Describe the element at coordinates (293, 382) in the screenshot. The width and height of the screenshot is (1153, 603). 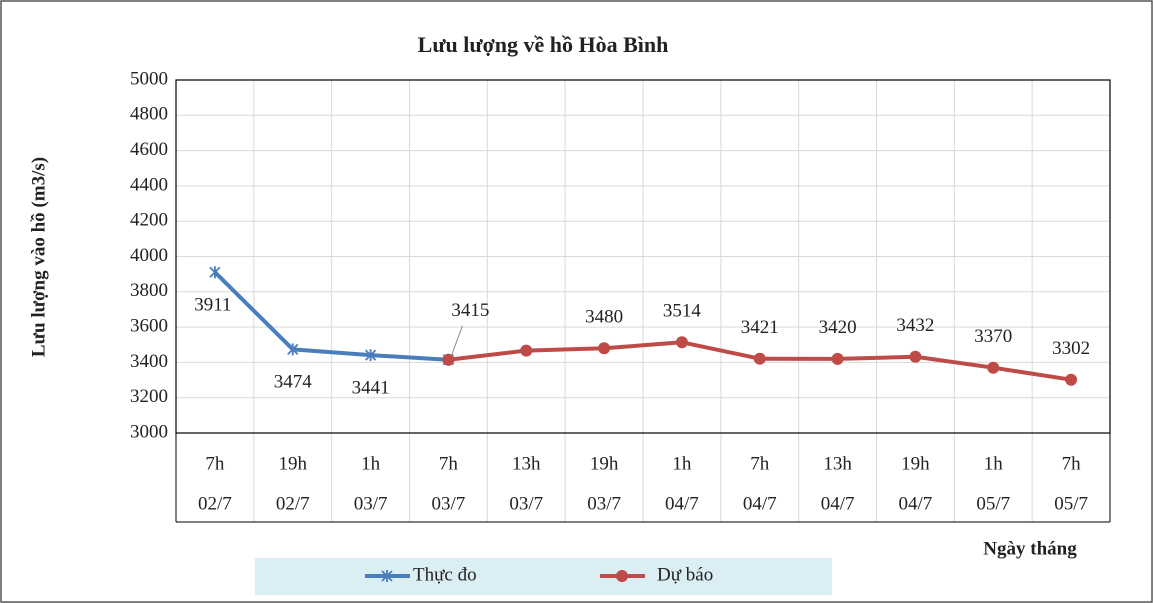
I see `data-label: 3474` at that location.